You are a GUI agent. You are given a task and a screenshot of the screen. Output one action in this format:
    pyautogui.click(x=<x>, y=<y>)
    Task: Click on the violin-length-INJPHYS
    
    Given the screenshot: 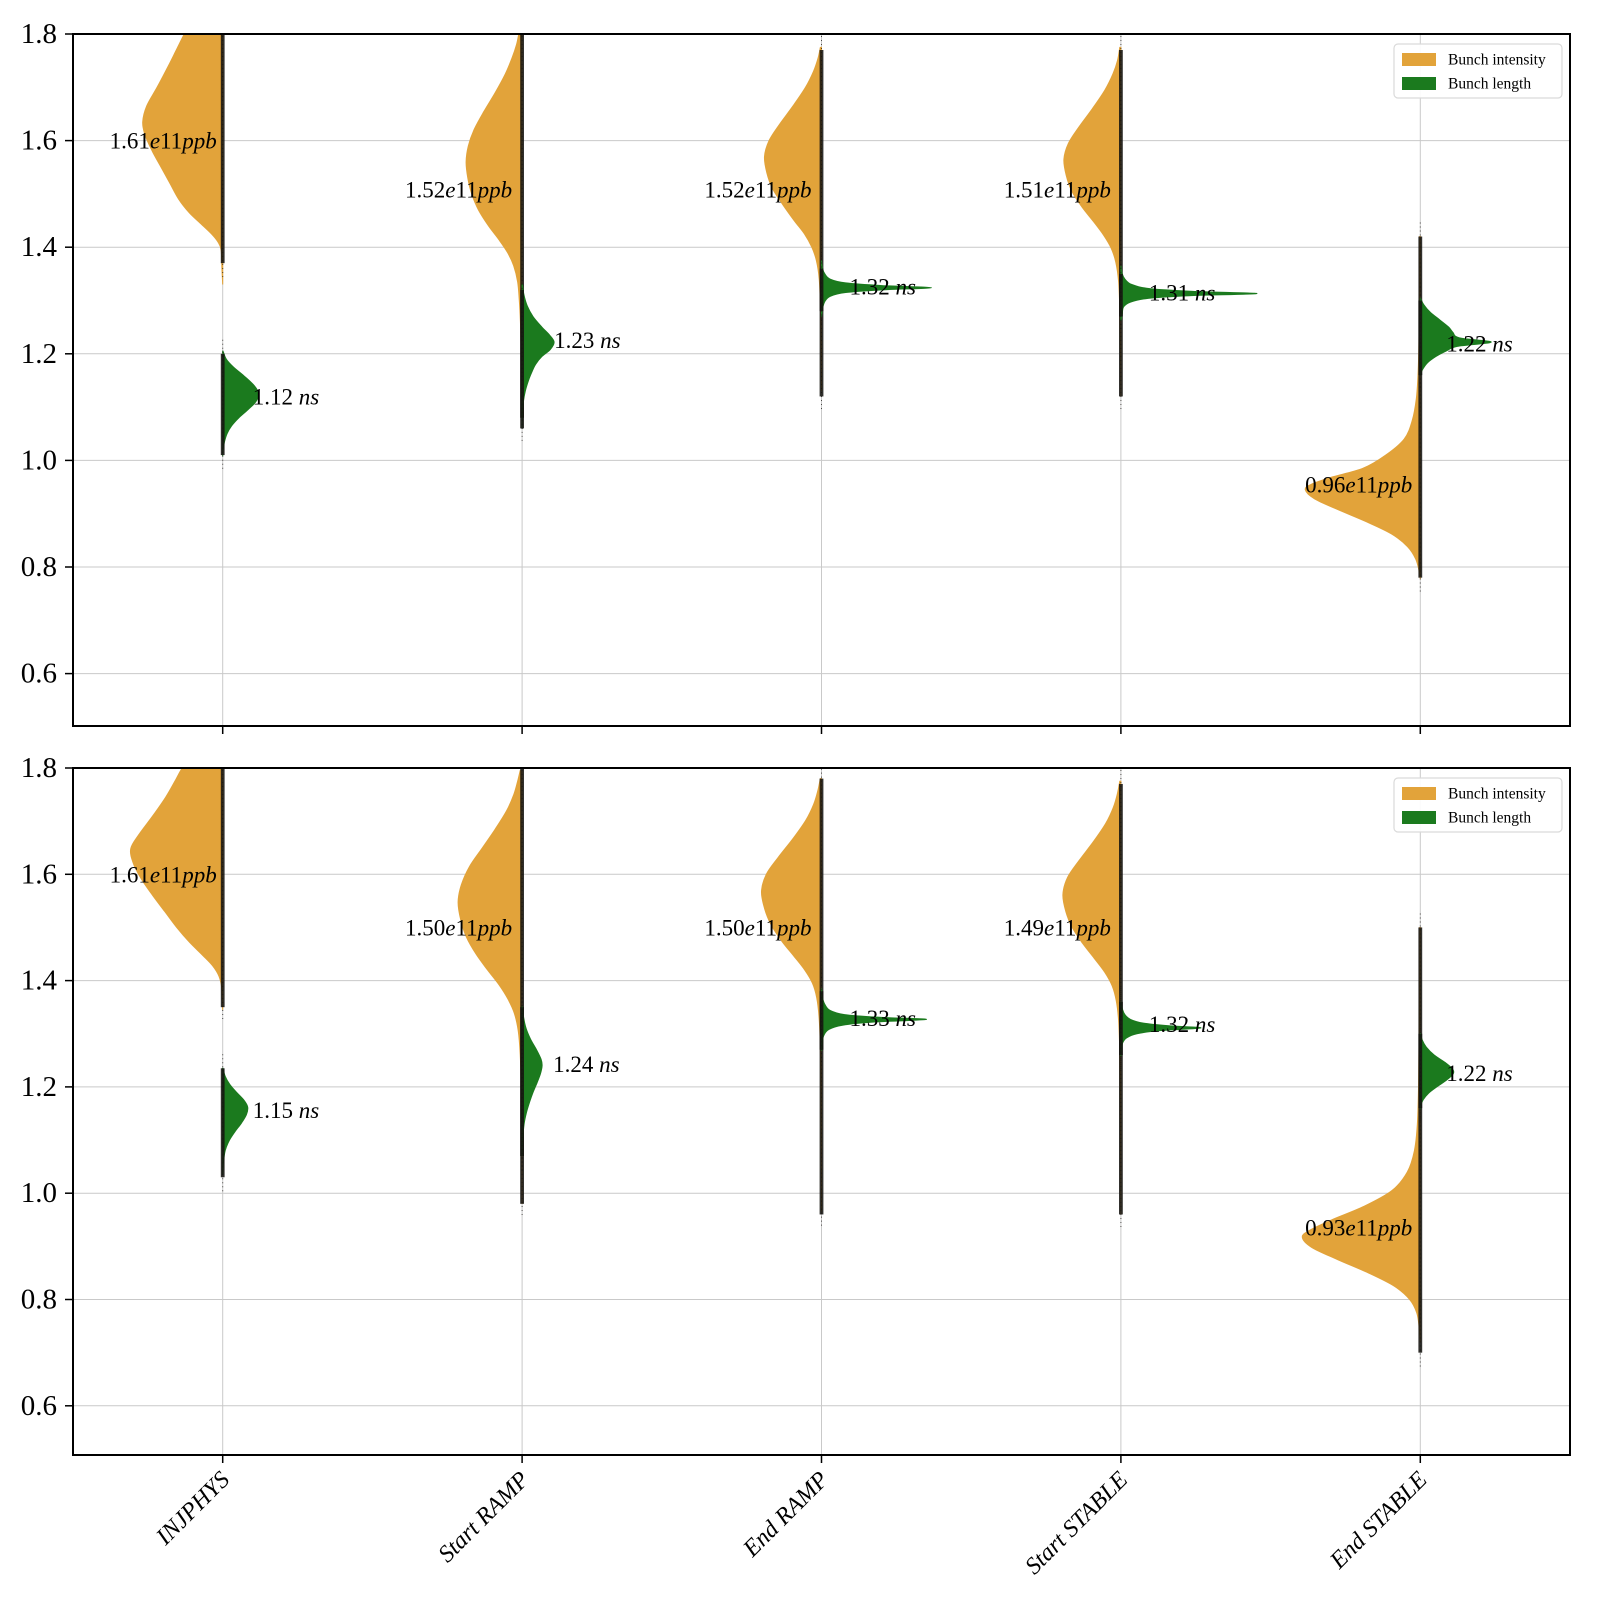 What is the action you would take?
    pyautogui.click(x=235, y=1121)
    